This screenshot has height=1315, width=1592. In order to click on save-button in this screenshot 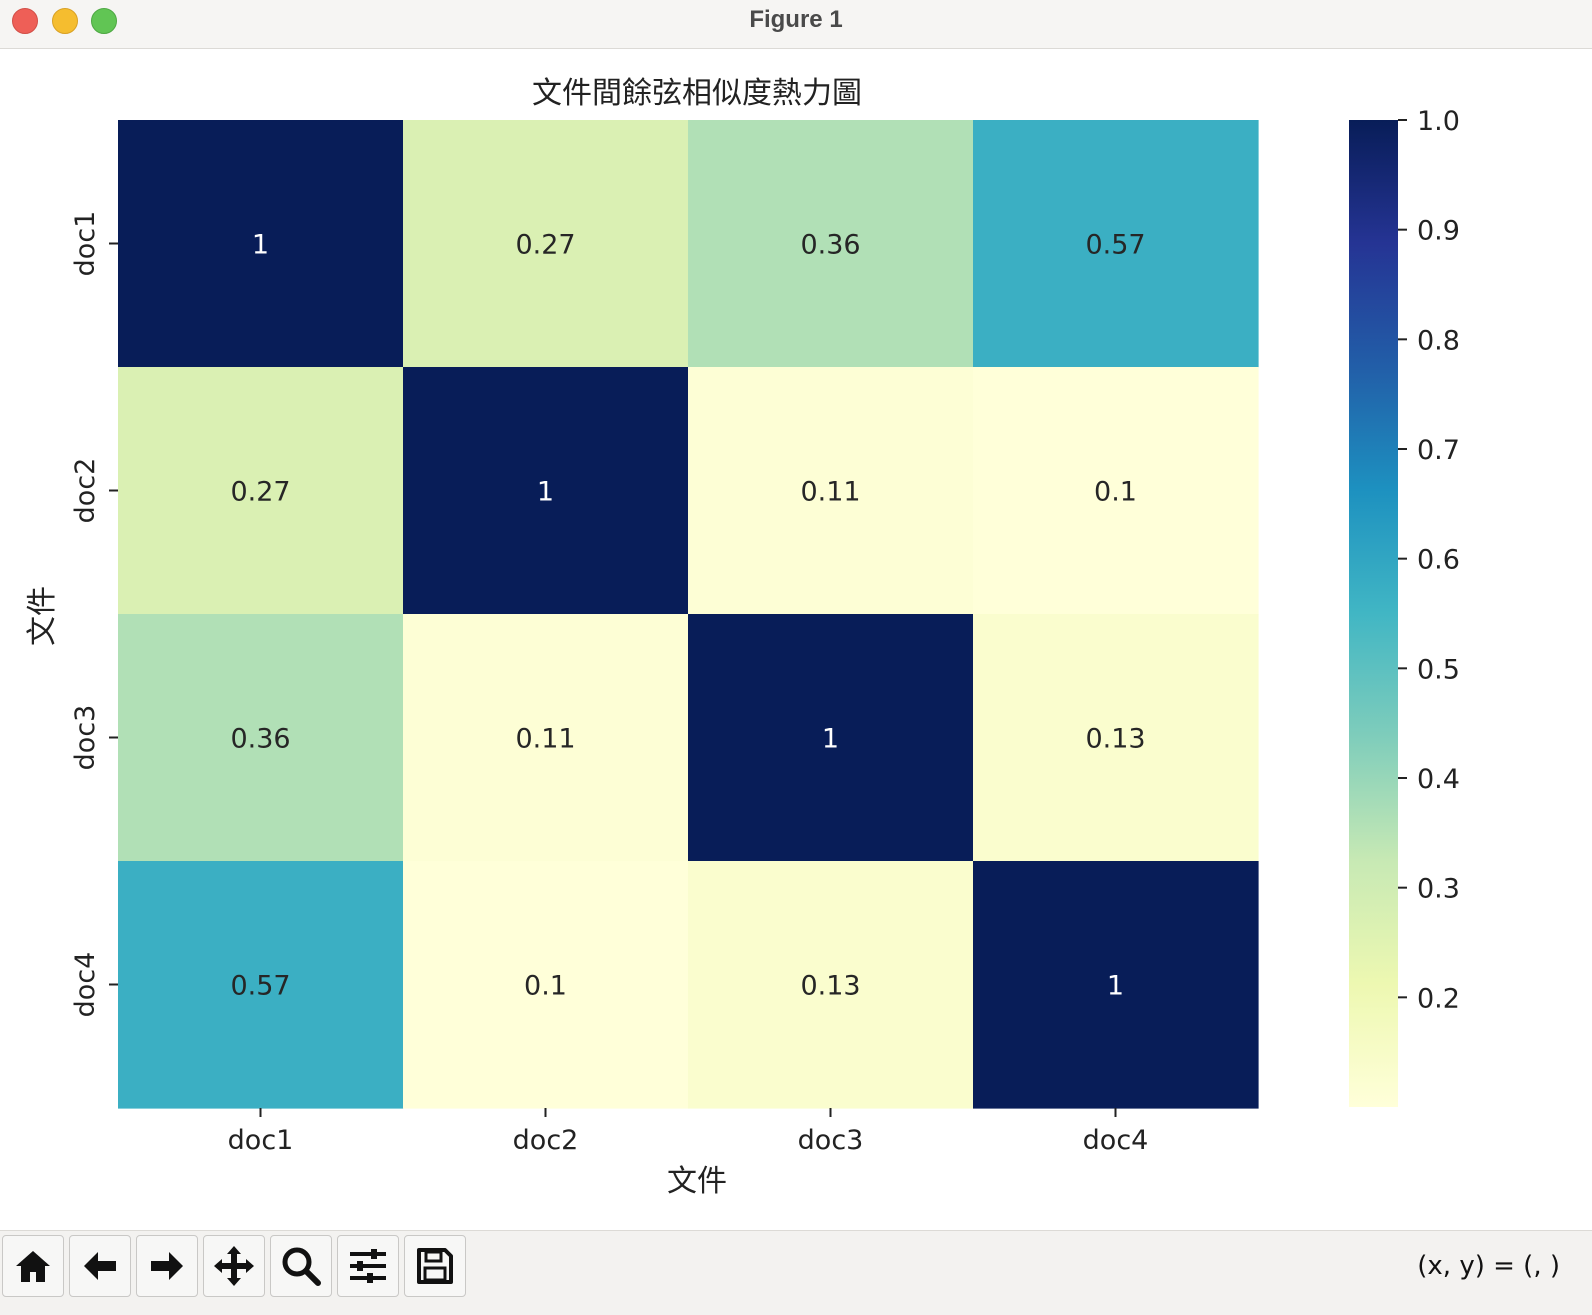, I will do `click(435, 1266)`.